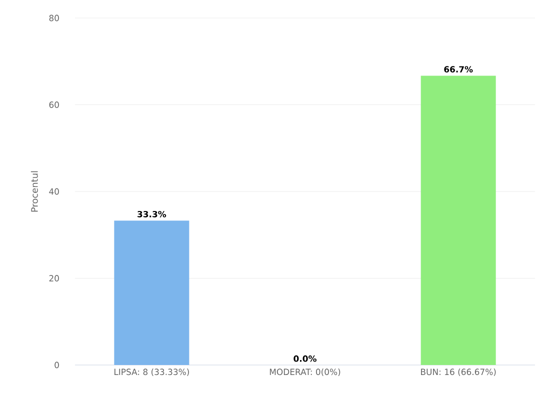  Describe the element at coordinates (458, 69) in the screenshot. I see `data-label: 66.7%` at that location.